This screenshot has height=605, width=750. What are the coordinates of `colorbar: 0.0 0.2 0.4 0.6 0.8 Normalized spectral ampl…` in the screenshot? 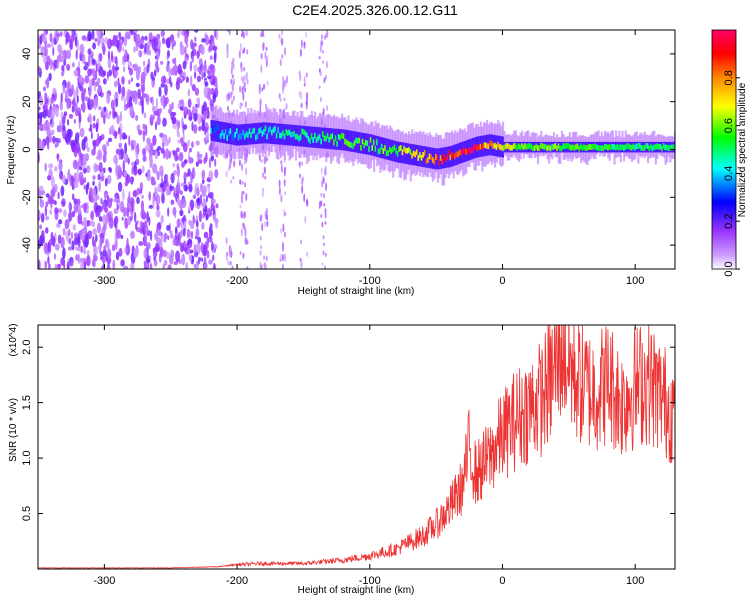 It's located at (729, 153).